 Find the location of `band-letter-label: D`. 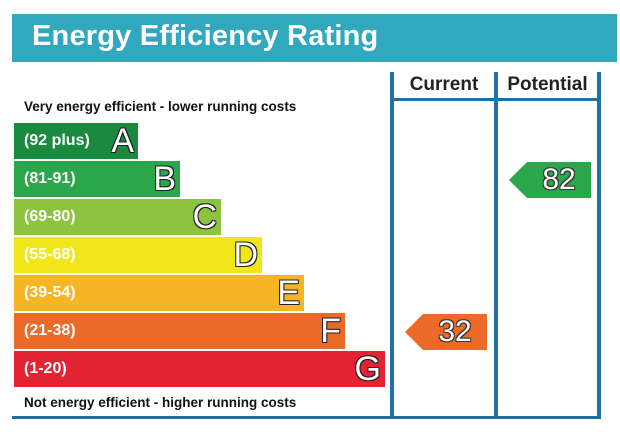

band-letter-label: D is located at coordinates (245, 255).